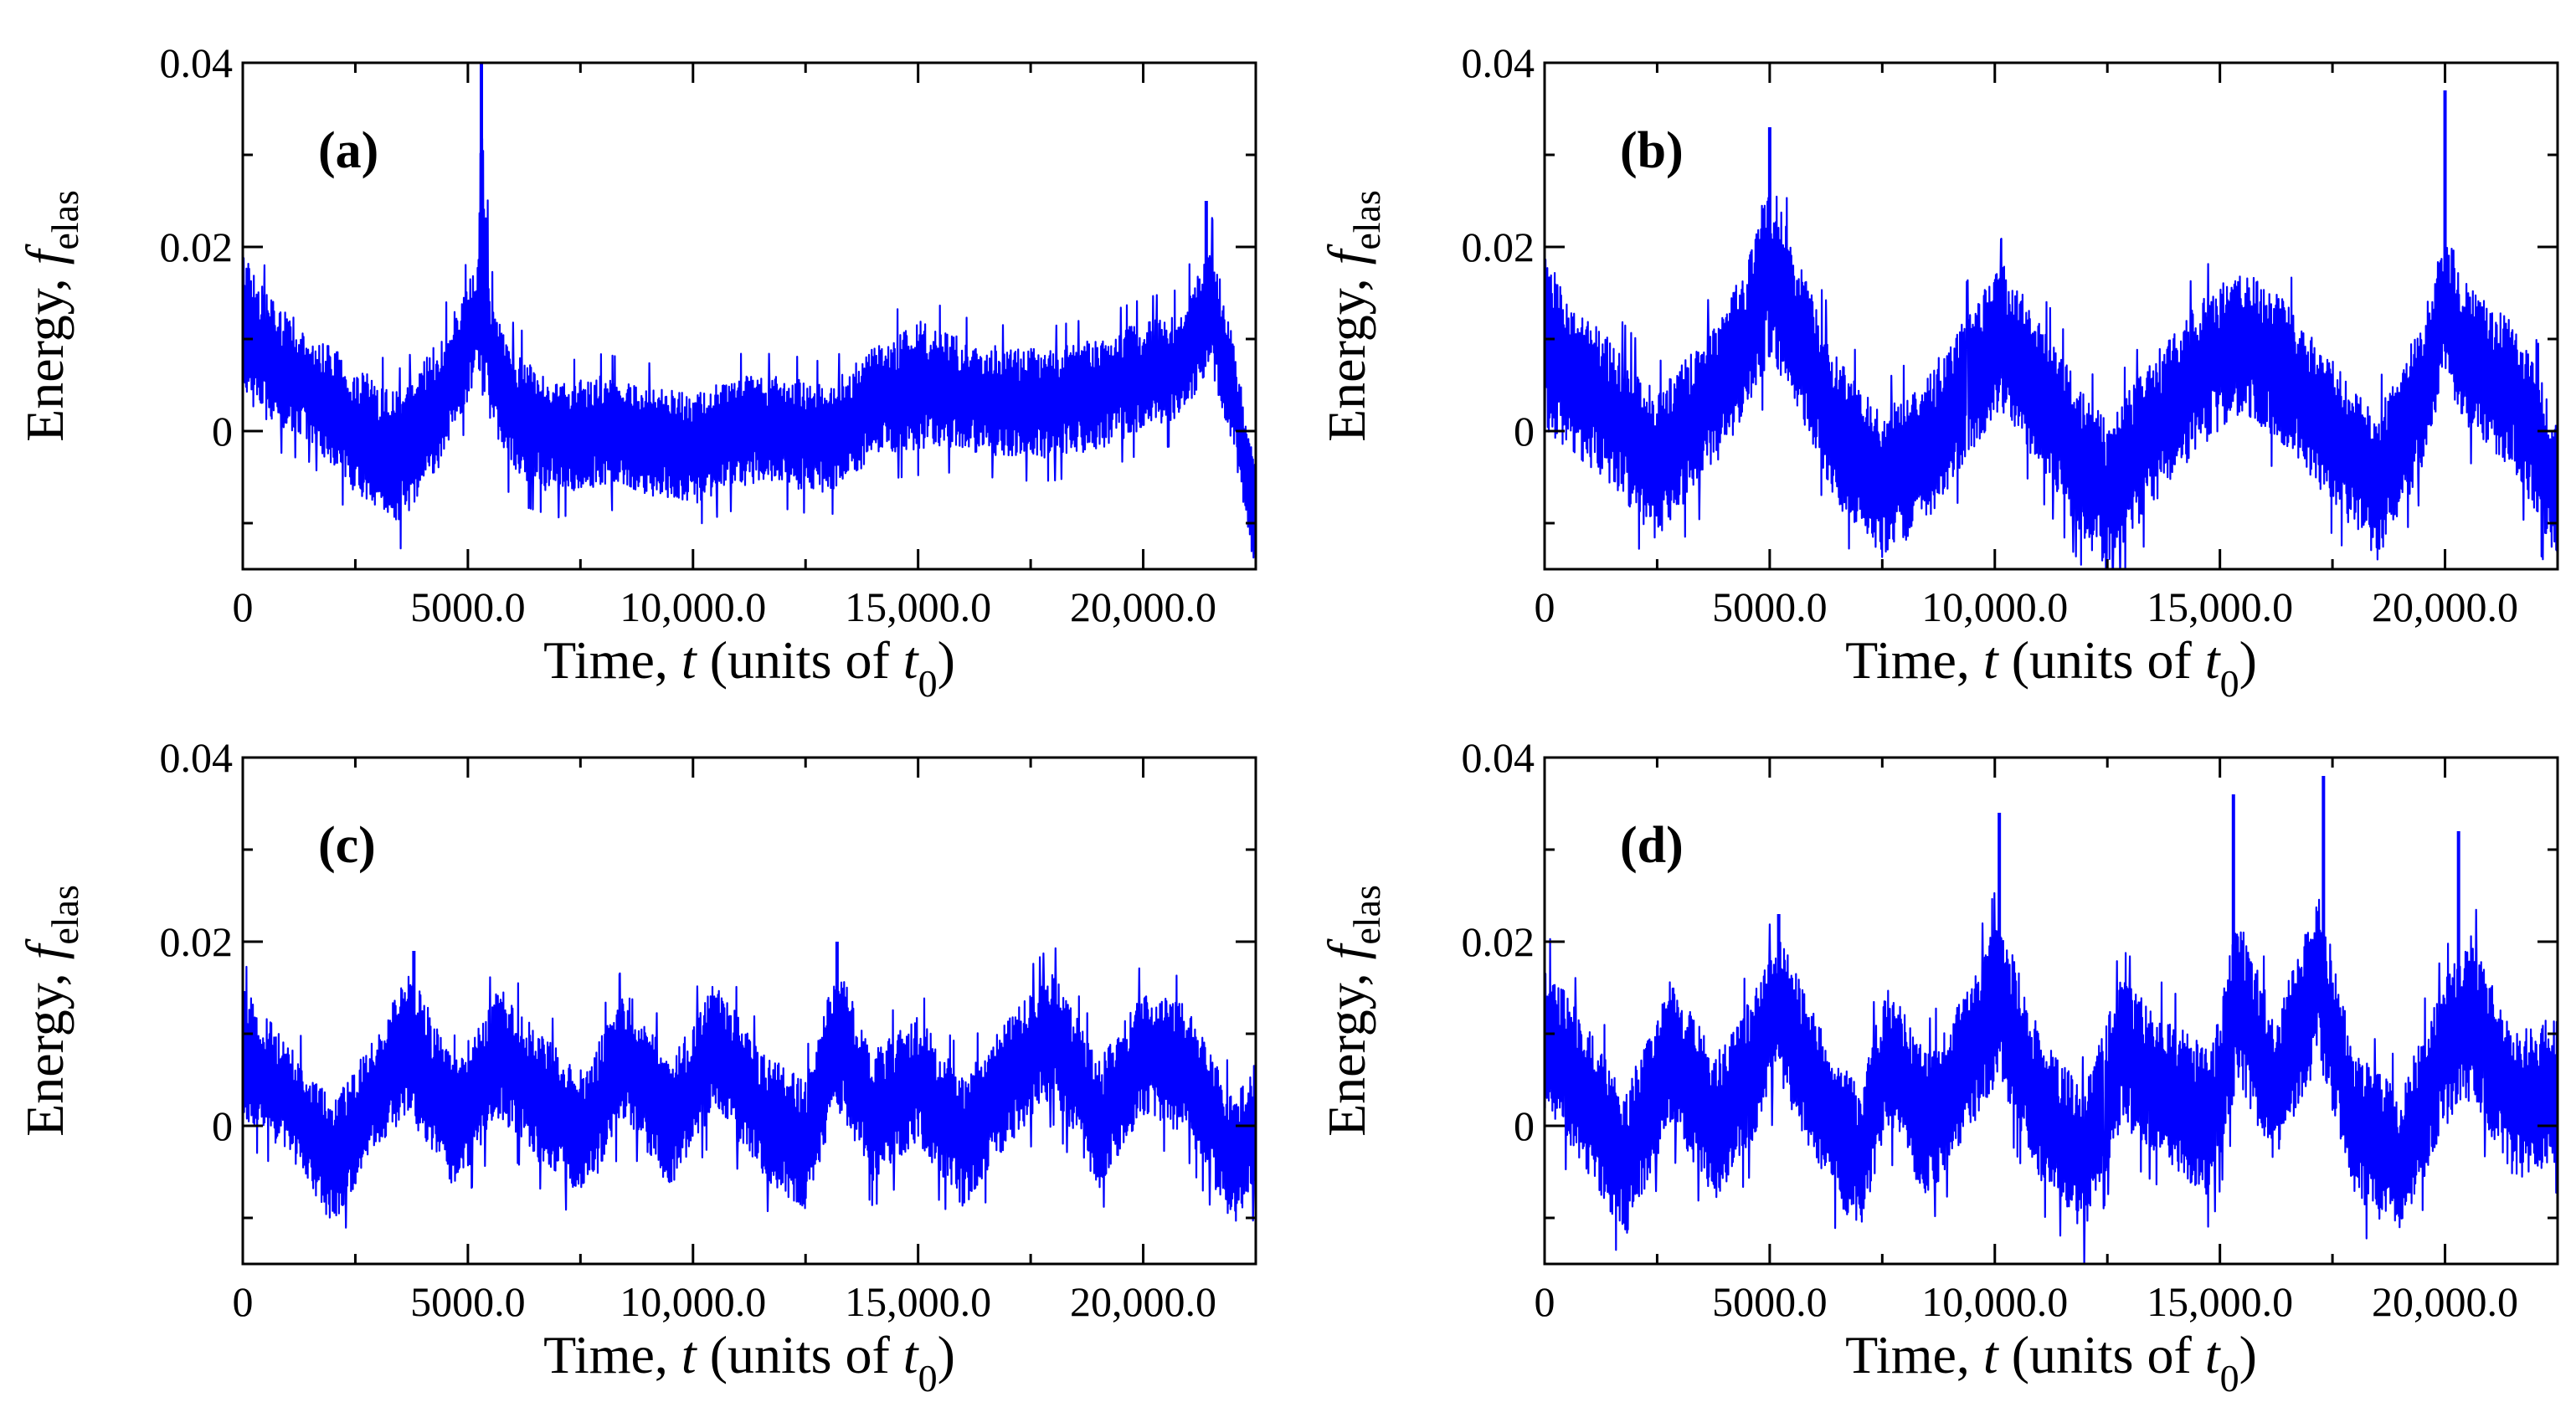 This screenshot has width=2576, height=1428. What do you see at coordinates (1652, 150) in the screenshot?
I see `panel-label: (b)` at bounding box center [1652, 150].